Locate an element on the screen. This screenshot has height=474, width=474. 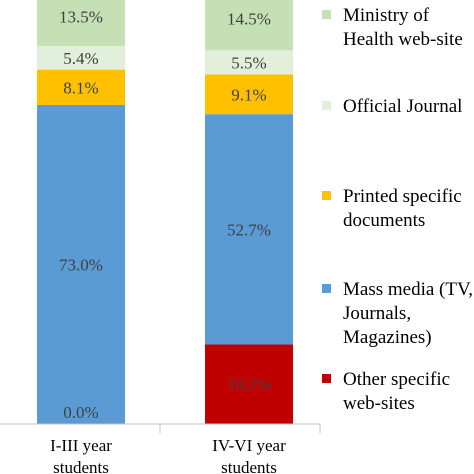
data-label: 73.0% is located at coordinates (81, 264).